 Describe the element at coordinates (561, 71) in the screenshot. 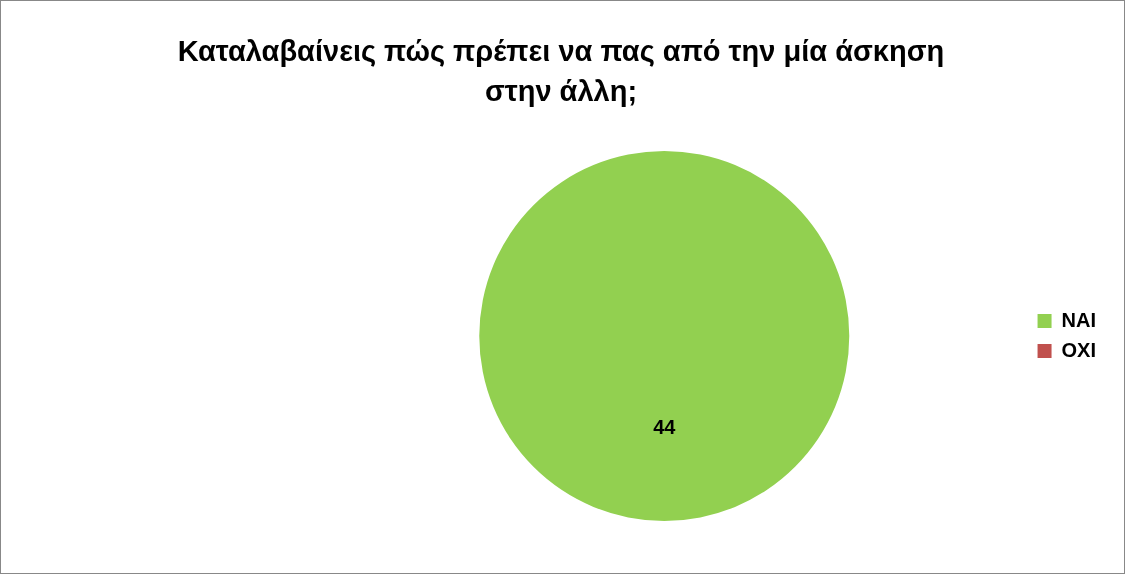

I see `chart-title: Καταλαβαίνεις πώς πρέπει να πας από την μία άσκηση στην άλλη;` at that location.